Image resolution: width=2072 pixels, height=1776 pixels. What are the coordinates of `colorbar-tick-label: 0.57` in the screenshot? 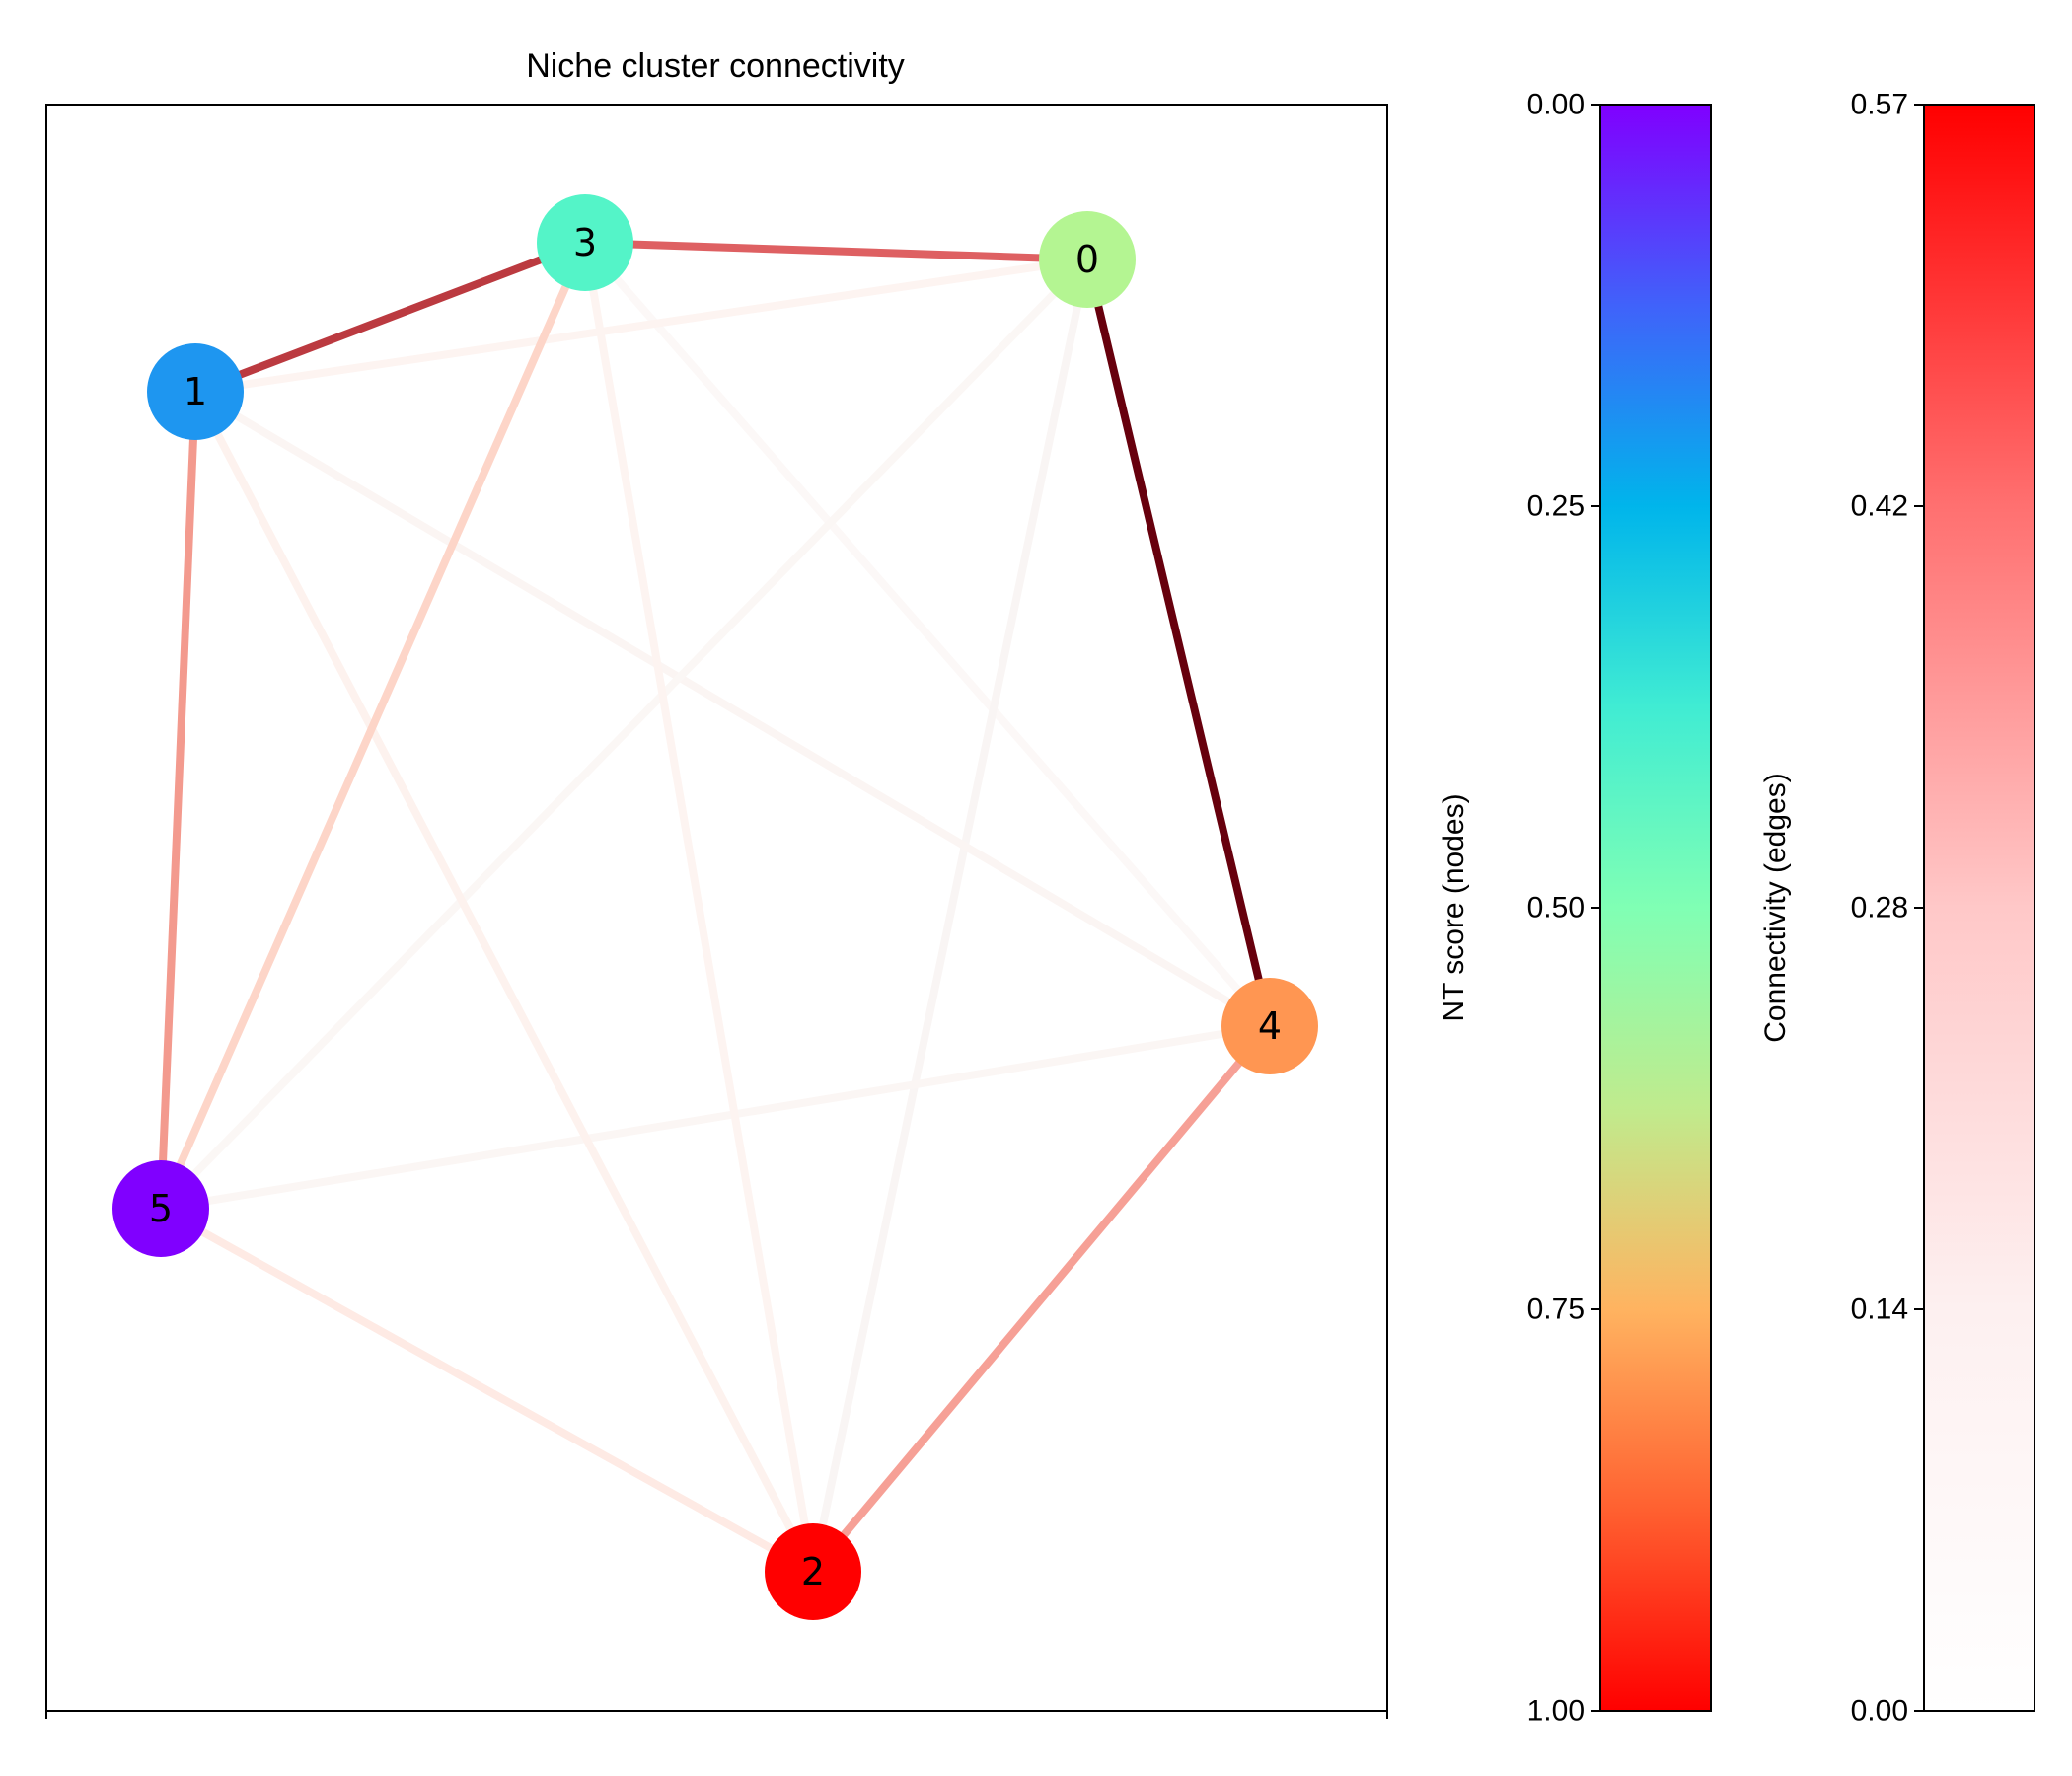 It's located at (1880, 105).